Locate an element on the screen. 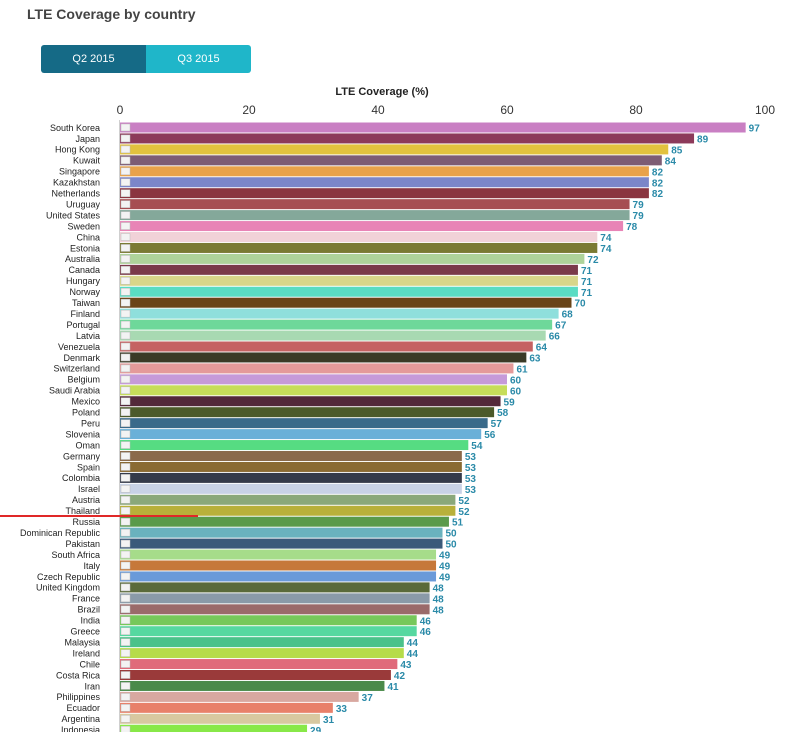 This screenshot has height=732, width=800. period-tabs: Q2 2015 Q3 2015 is located at coordinates (146, 59).